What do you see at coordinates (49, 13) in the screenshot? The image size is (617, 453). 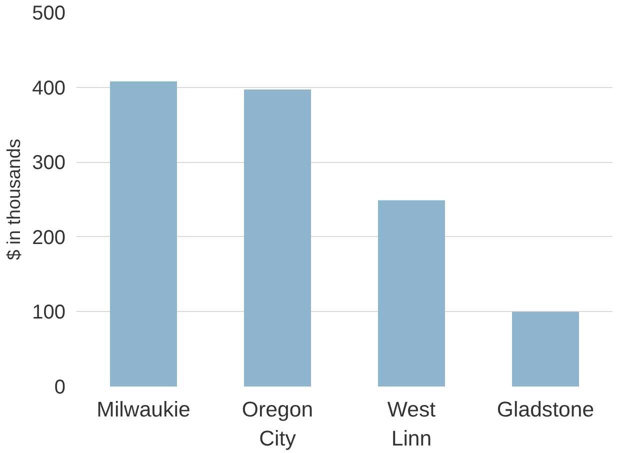 I see `y-tick-label: 500` at bounding box center [49, 13].